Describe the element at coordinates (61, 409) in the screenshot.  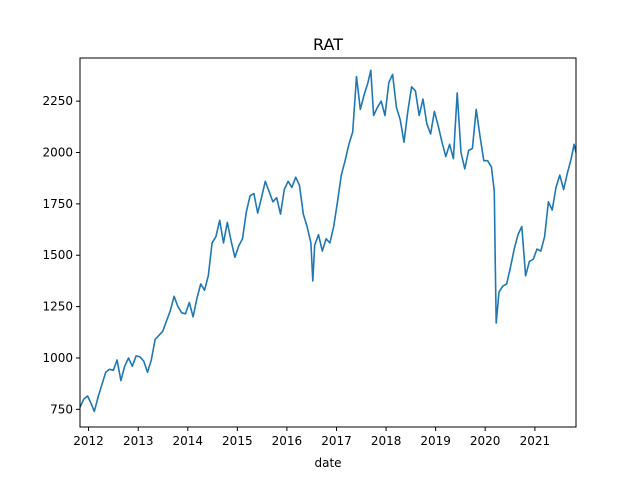
I see `y-tick-label: 750` at that location.